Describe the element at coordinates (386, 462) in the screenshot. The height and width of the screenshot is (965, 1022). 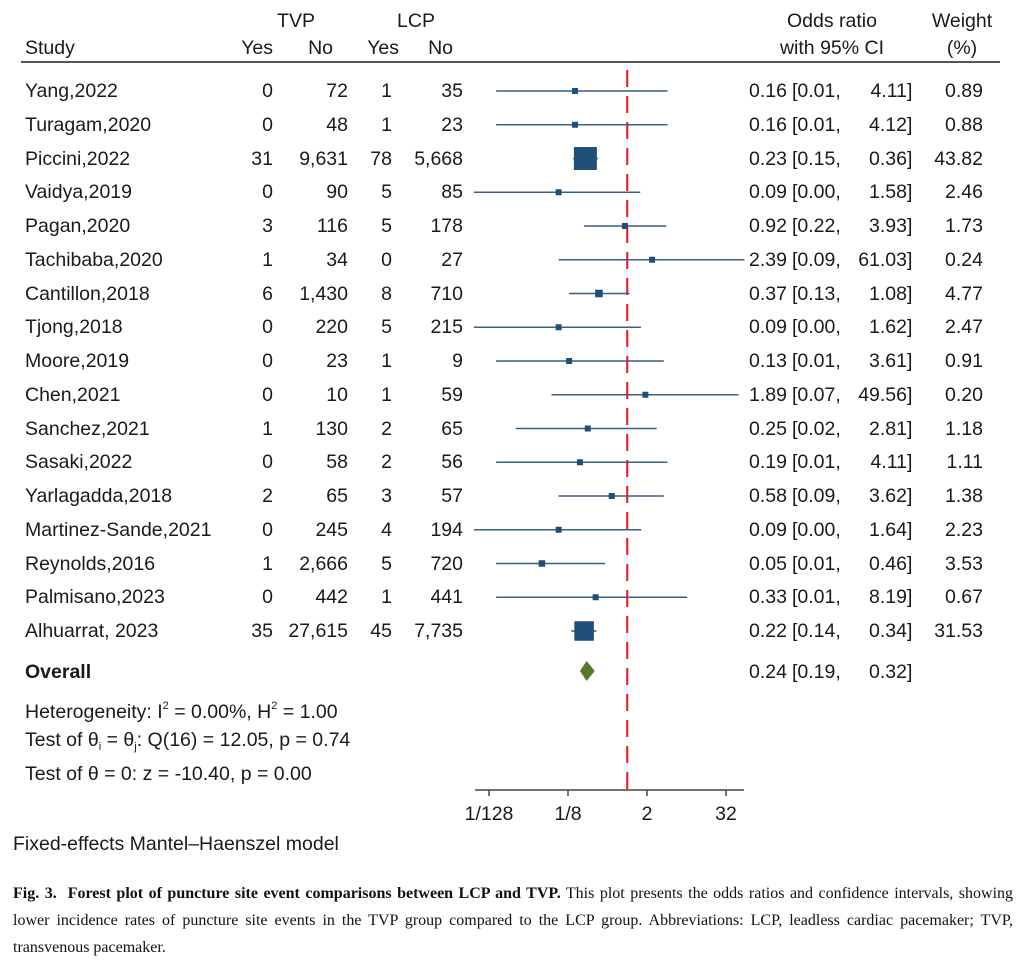
I see `lcp-yes-cell: 2` at that location.